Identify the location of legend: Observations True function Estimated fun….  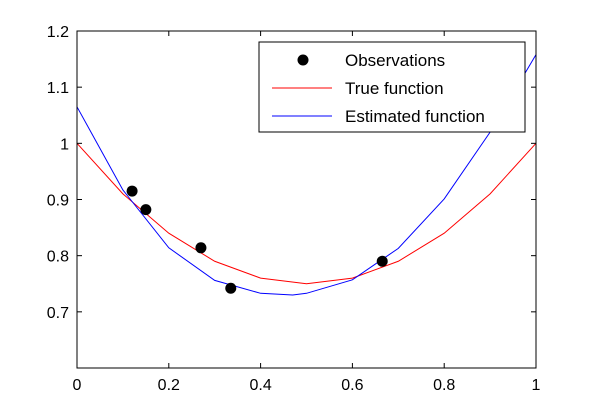
(392, 87).